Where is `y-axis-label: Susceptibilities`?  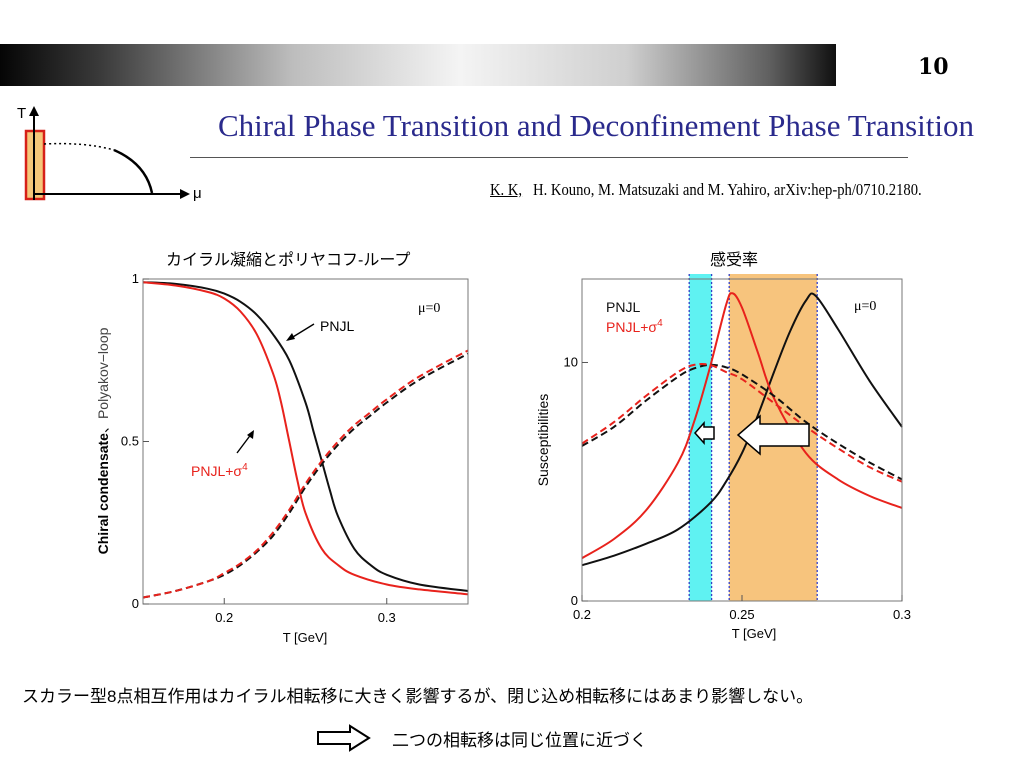
y-axis-label: Susceptibilities is located at coordinates (543, 440).